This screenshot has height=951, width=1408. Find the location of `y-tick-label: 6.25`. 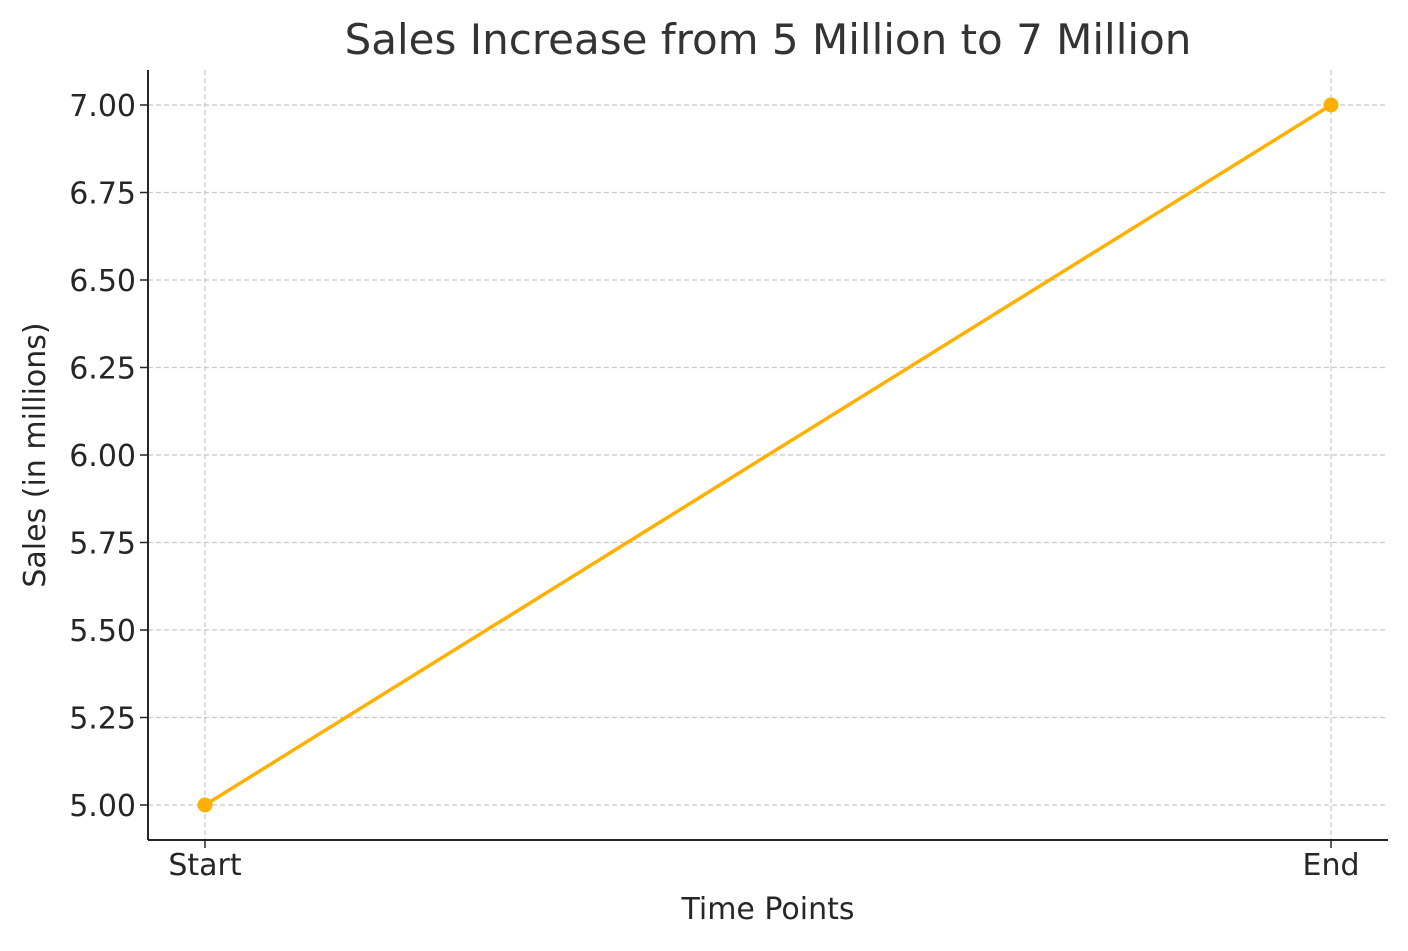

y-tick-label: 6.25 is located at coordinates (102, 369).